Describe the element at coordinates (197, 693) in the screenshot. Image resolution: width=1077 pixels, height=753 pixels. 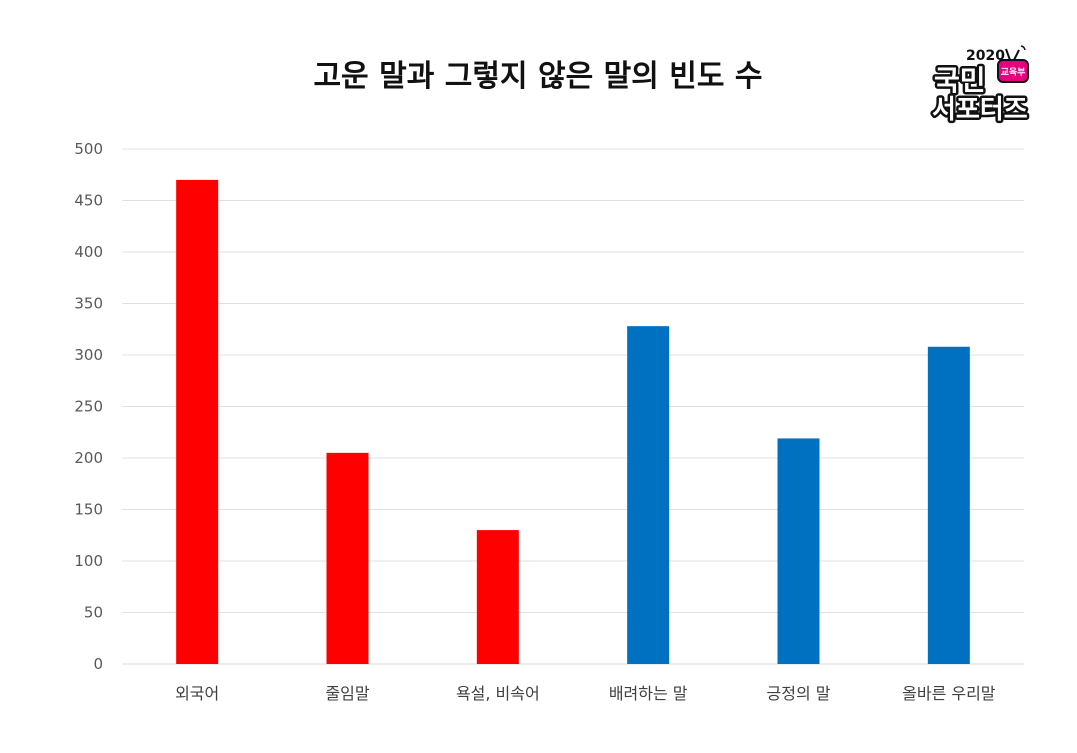
I see `x-category-label: 외국어` at that location.